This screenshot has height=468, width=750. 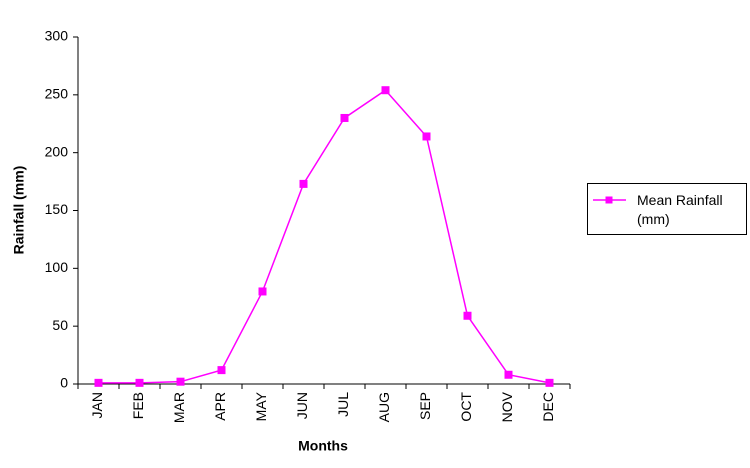 I want to click on x-tick-label: FEB, so click(x=138, y=405).